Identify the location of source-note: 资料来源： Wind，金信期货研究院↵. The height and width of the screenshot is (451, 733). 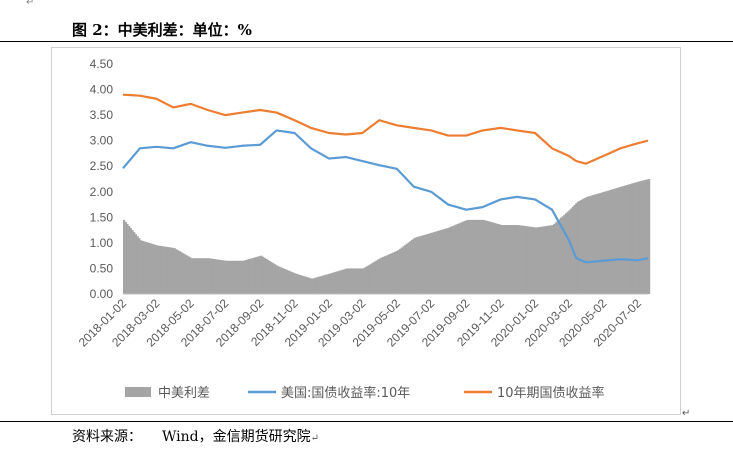
(195, 436).